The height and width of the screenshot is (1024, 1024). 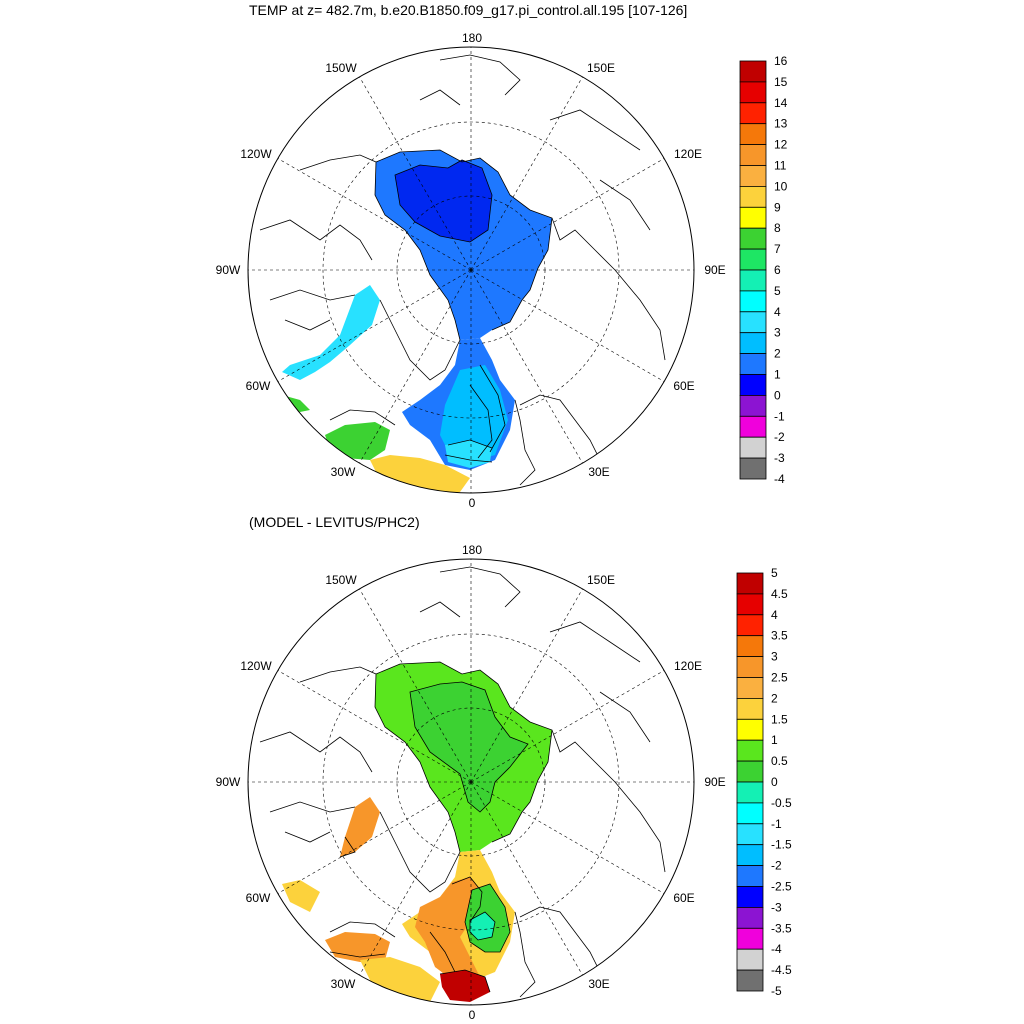 What do you see at coordinates (781, 124) in the screenshot?
I see `colorbar-tick-label: 13` at bounding box center [781, 124].